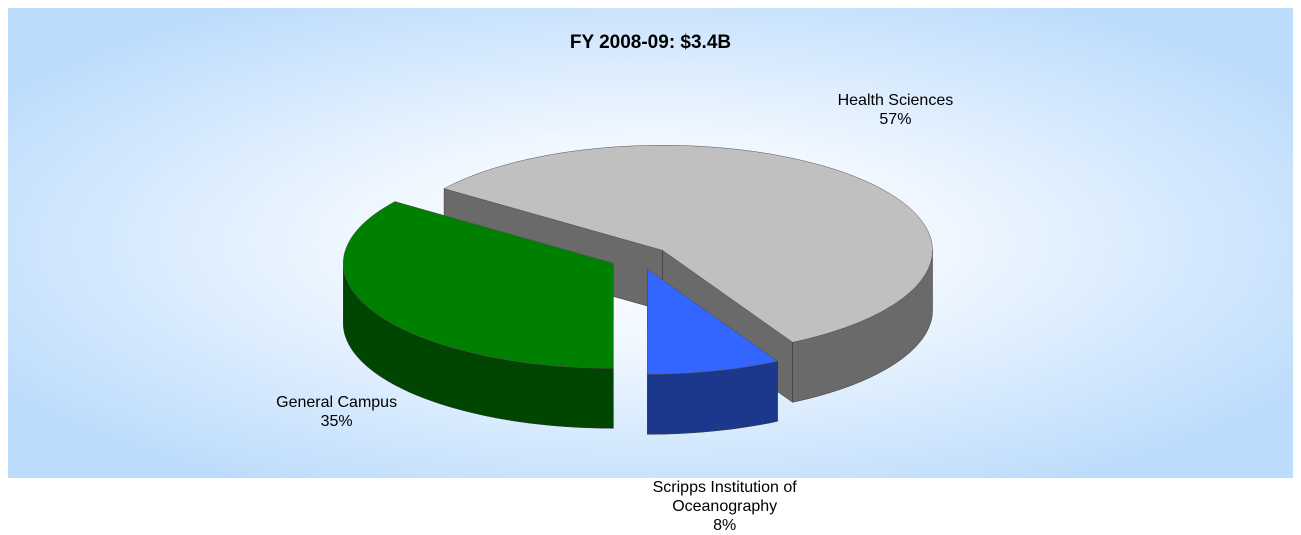  I want to click on category-name: Scripps Institution of Oceanography, so click(724, 496).